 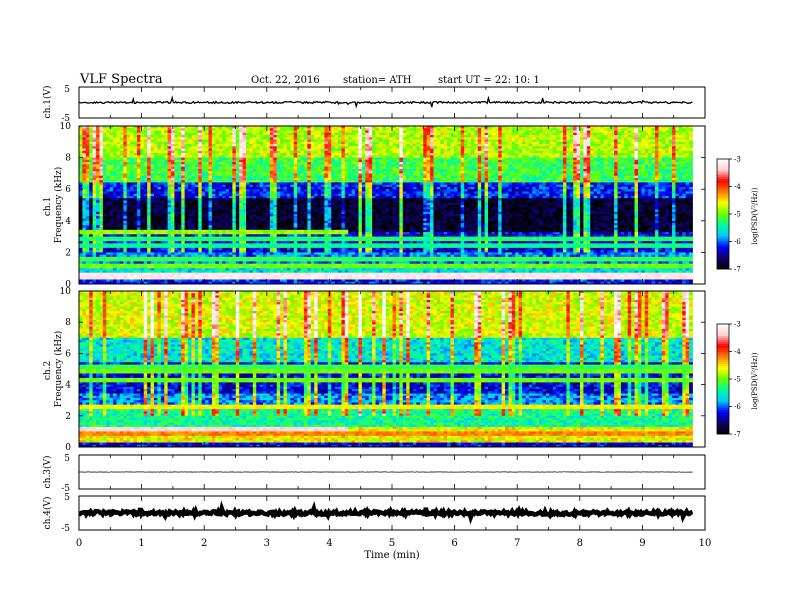 I want to click on station-label: station= ATH, so click(x=377, y=80).